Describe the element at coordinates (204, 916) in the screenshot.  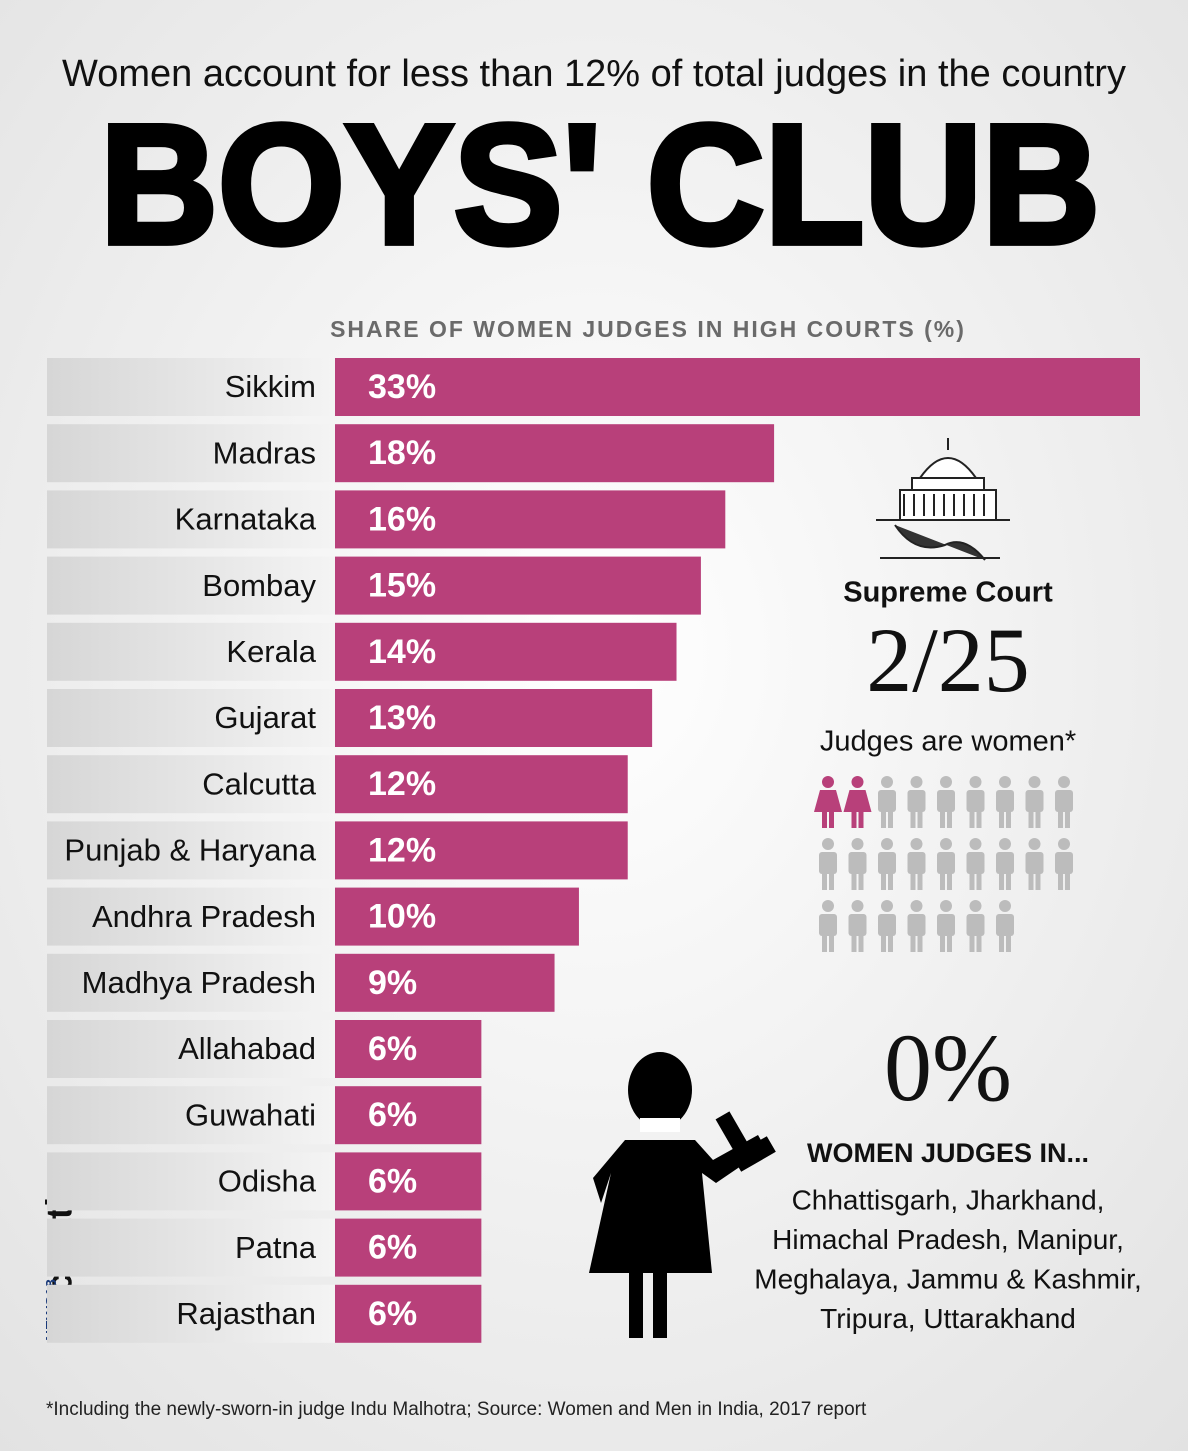
I see `category-label: Andhra Pradesh` at that location.